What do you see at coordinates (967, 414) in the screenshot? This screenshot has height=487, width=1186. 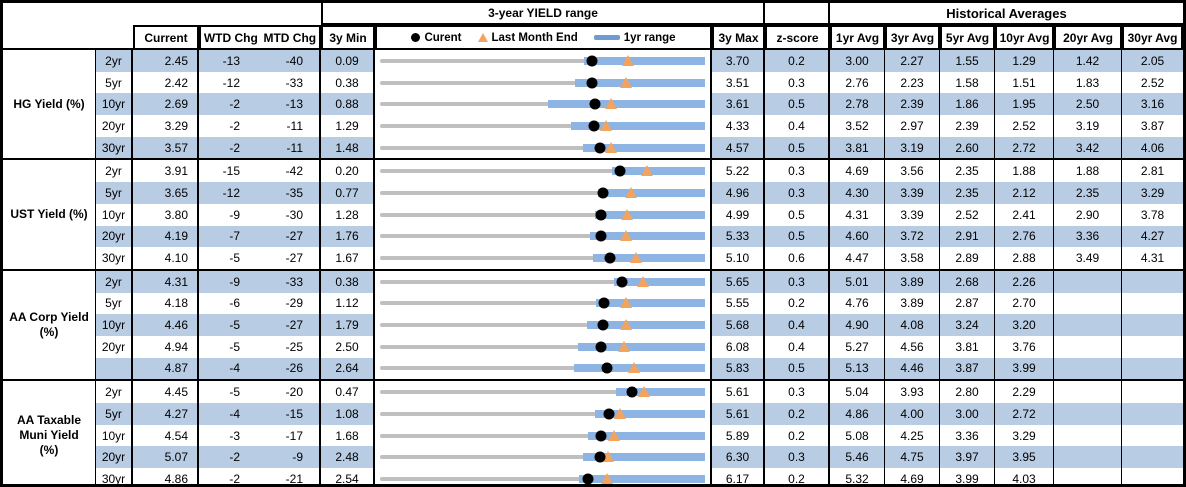 I see `cell-5yr-avg: 3.00` at bounding box center [967, 414].